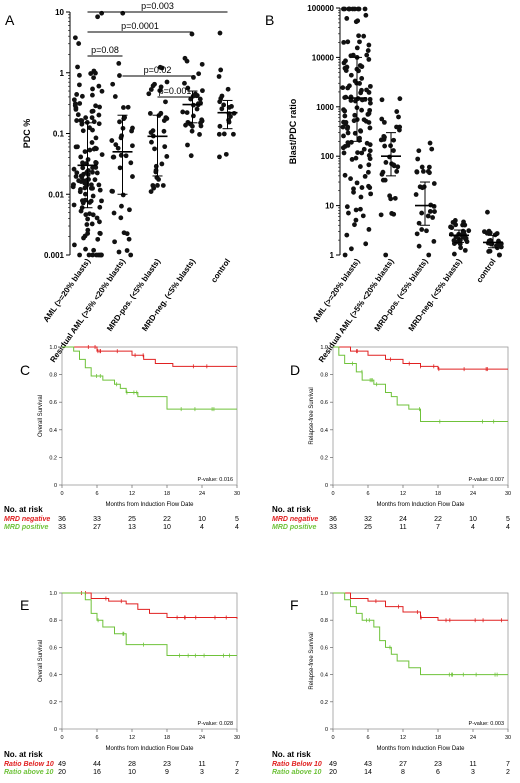 The height and width of the screenshot is (783, 520). What do you see at coordinates (402, 527) in the screenshot?
I see `risk-count: 11` at bounding box center [402, 527].